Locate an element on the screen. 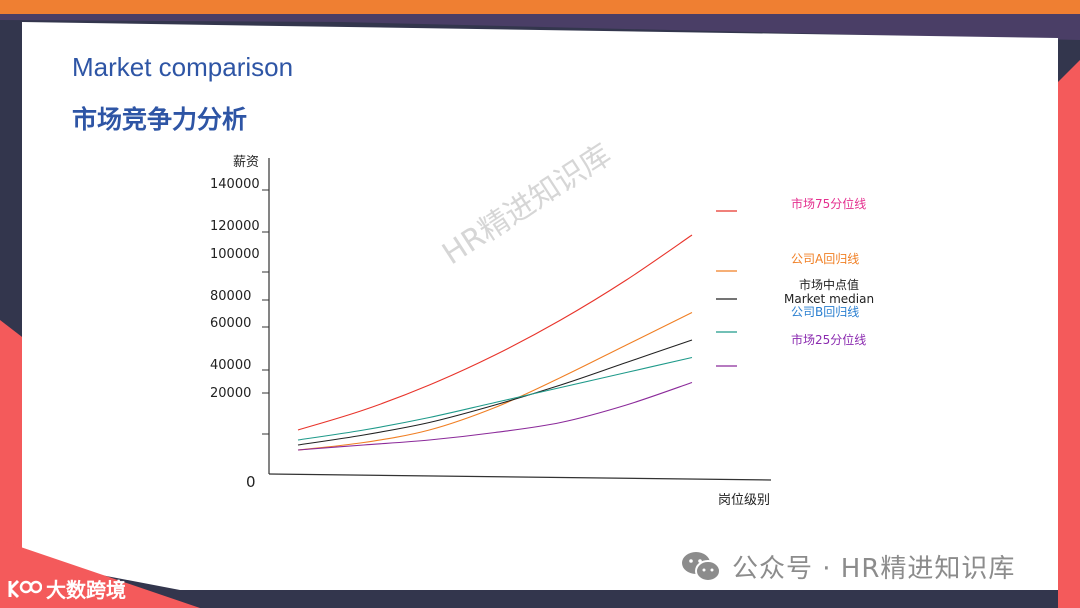 This screenshot has height=608, width=1080. wechat-icon is located at coordinates (701, 566).